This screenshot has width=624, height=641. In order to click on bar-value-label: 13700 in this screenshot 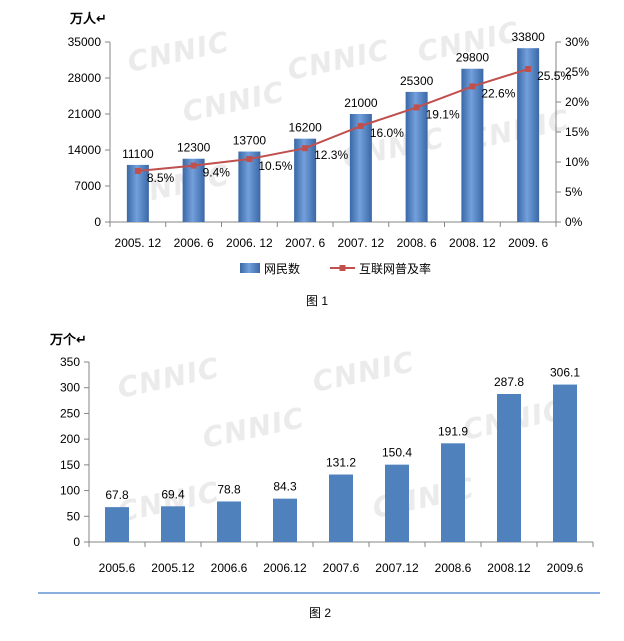, I will do `click(250, 141)`.